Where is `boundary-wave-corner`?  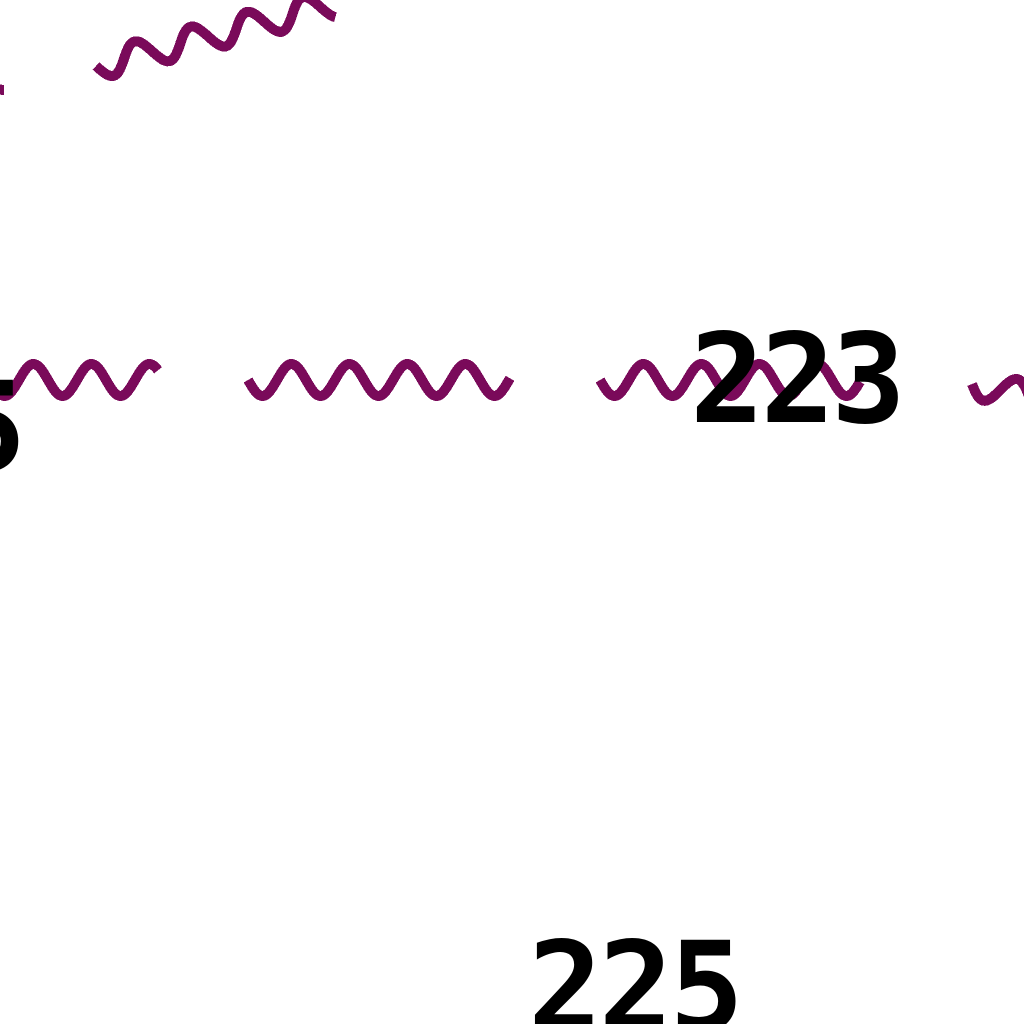
boundary-wave-corner is located at coordinates (2, 89).